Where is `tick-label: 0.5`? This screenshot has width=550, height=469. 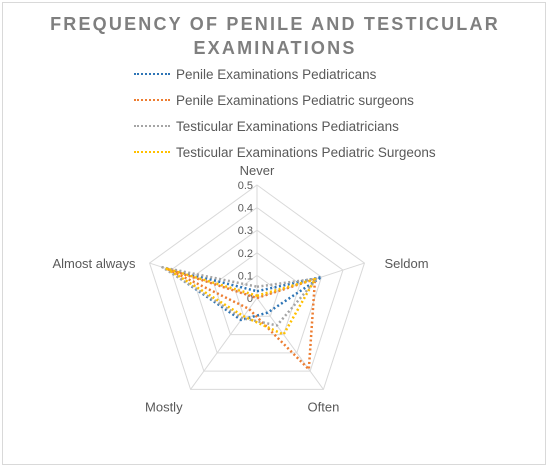 tick-label: 0.5 is located at coordinates (245, 186).